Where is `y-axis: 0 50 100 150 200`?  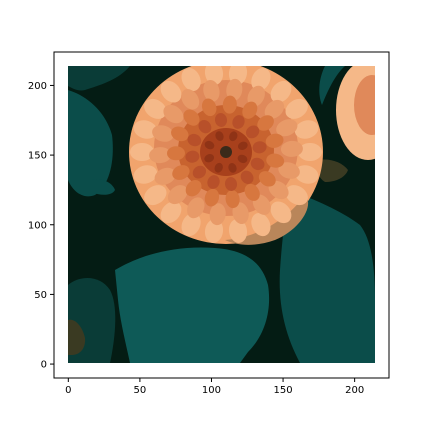
y-axis: 0 50 100 150 200 is located at coordinates (41, 226).